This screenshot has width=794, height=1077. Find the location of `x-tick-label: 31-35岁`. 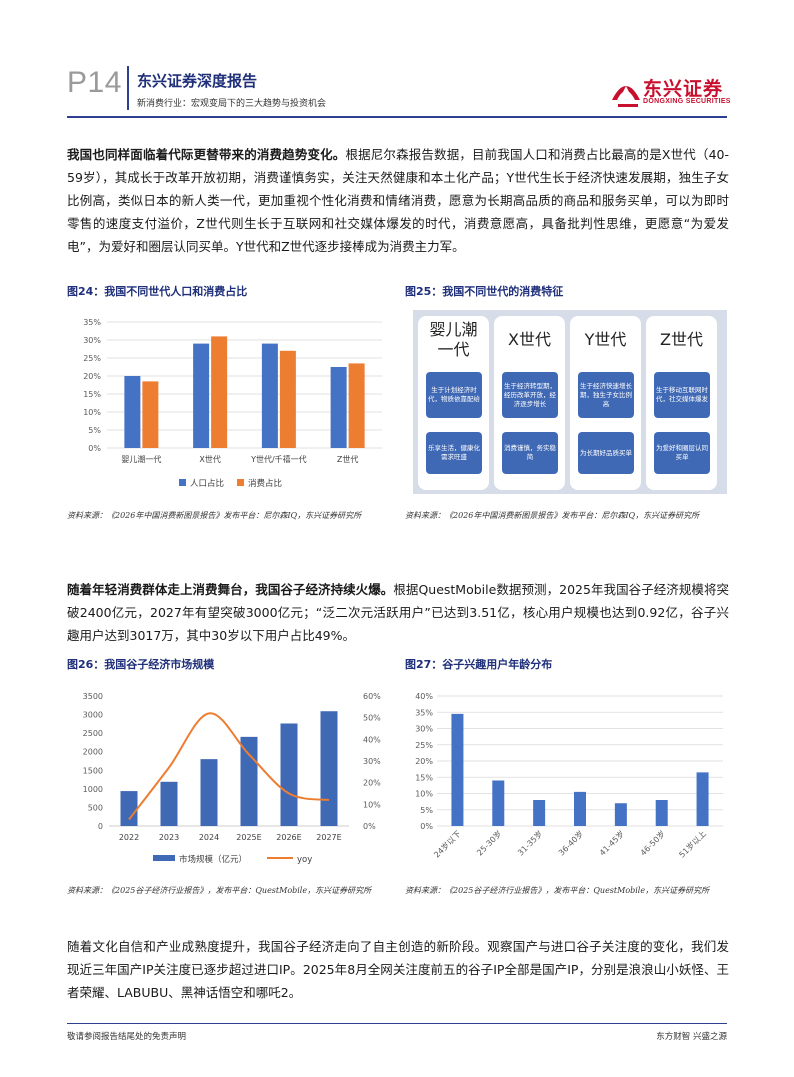

x-tick-label: 31-35岁 is located at coordinates (529, 842).